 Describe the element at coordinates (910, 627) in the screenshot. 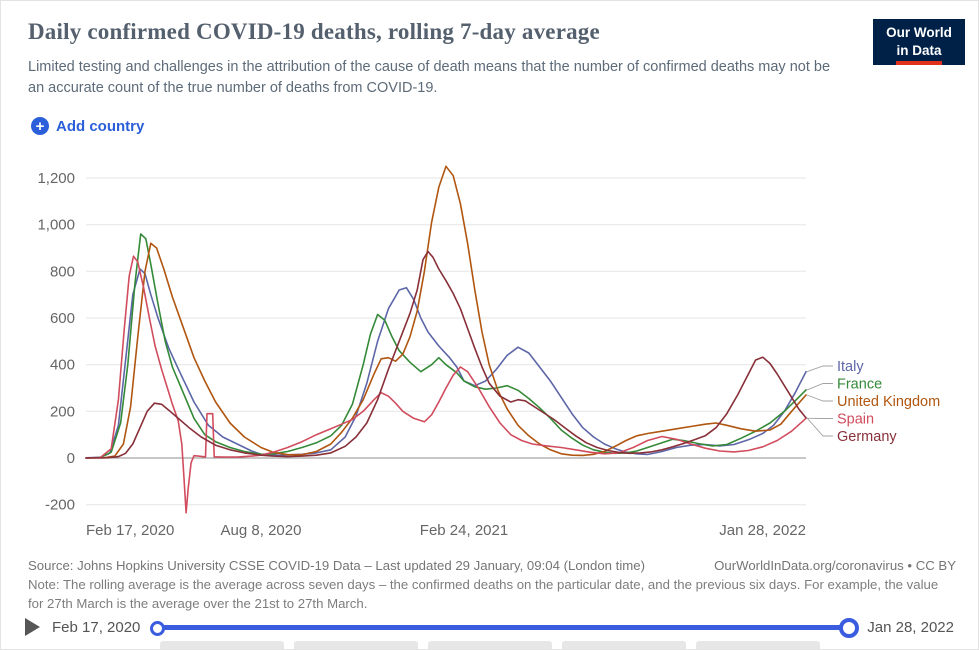

I see `timeline-end-label: Jan 28, 2022` at that location.